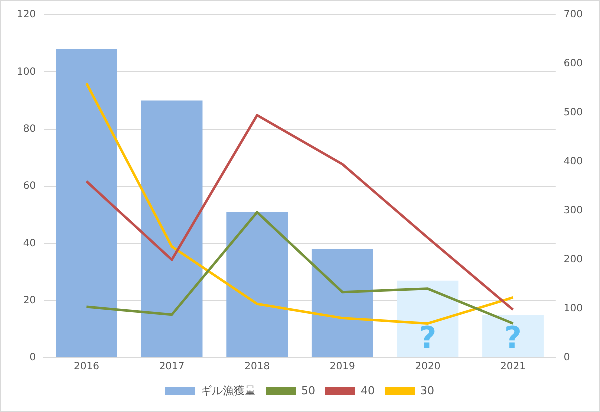  What do you see at coordinates (87, 367) in the screenshot?
I see `x-tick-label: 2016` at bounding box center [87, 367].